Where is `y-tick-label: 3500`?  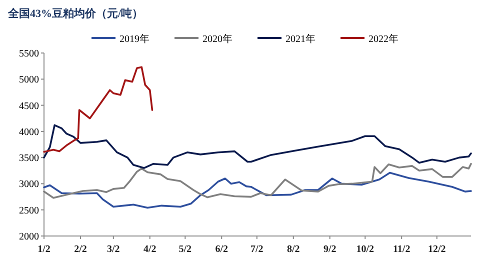 y-tick-label: 3500 is located at coordinates (29, 158).